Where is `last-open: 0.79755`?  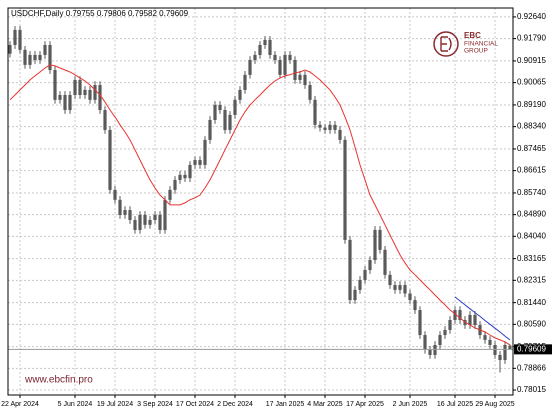 last-open: 0.79755 is located at coordinates (80, 13).